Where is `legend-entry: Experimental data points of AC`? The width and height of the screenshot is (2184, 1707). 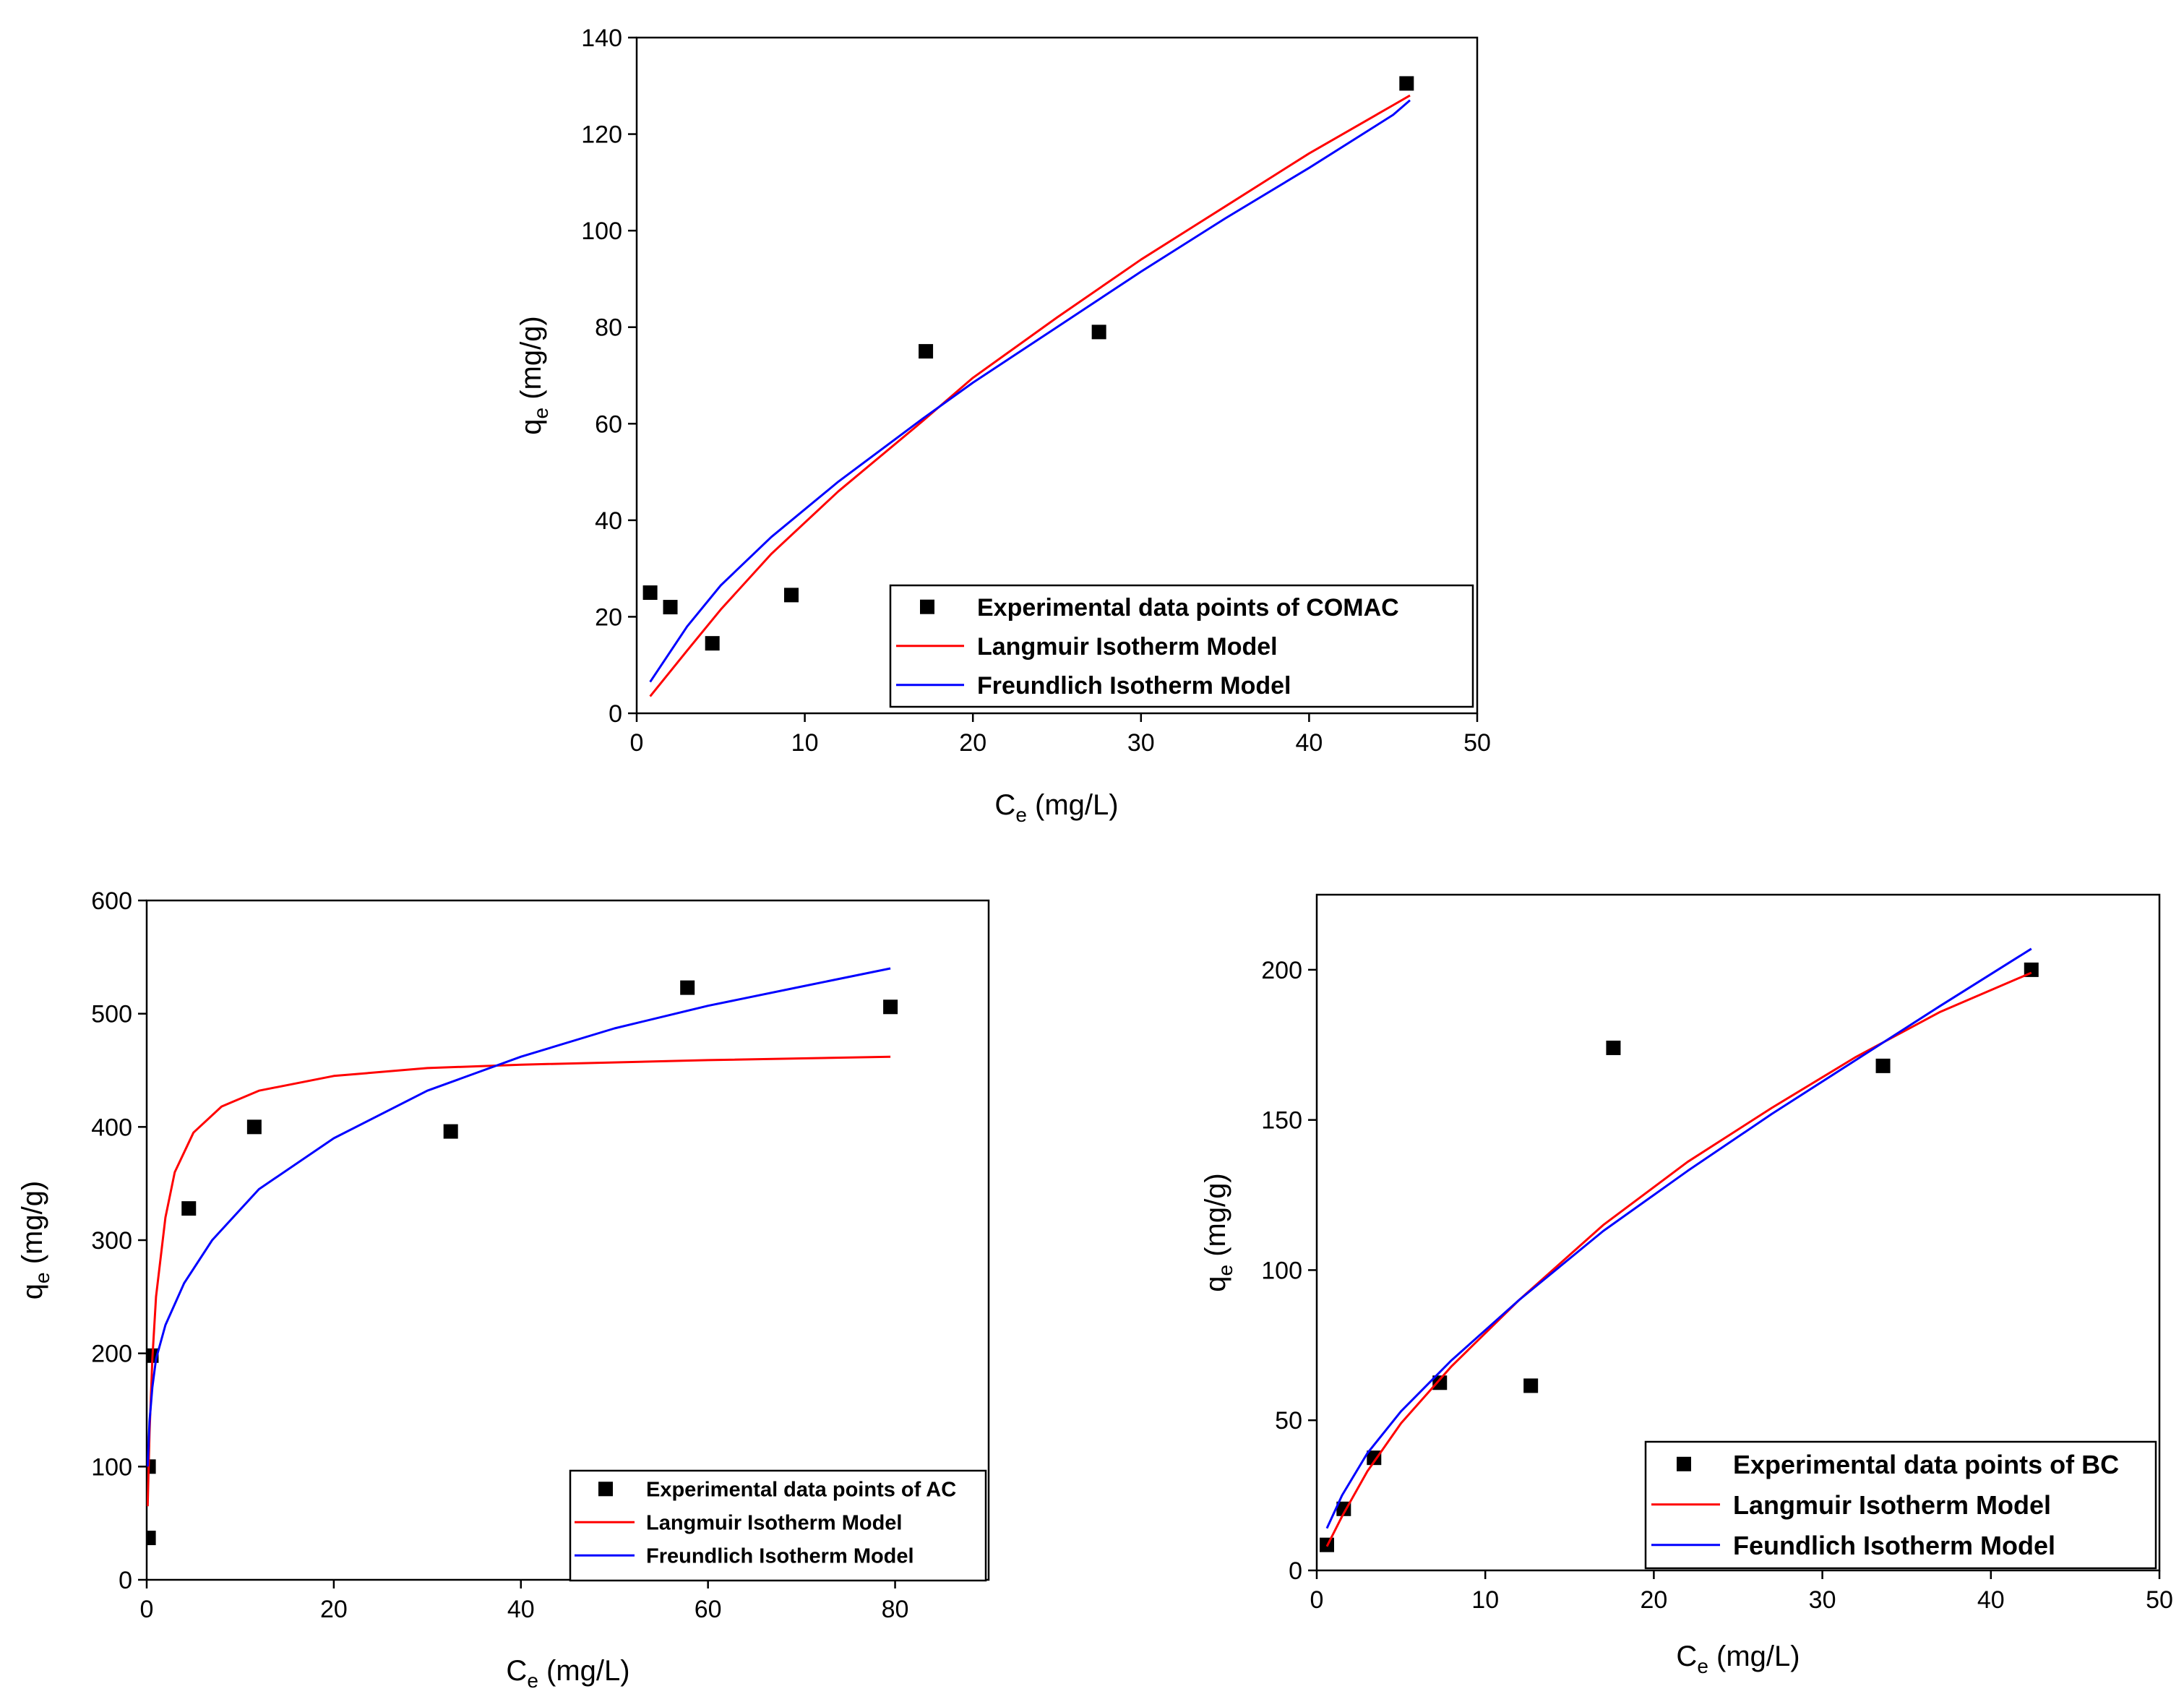
legend-entry: Experimental data points of AC is located at coordinates (801, 1490).